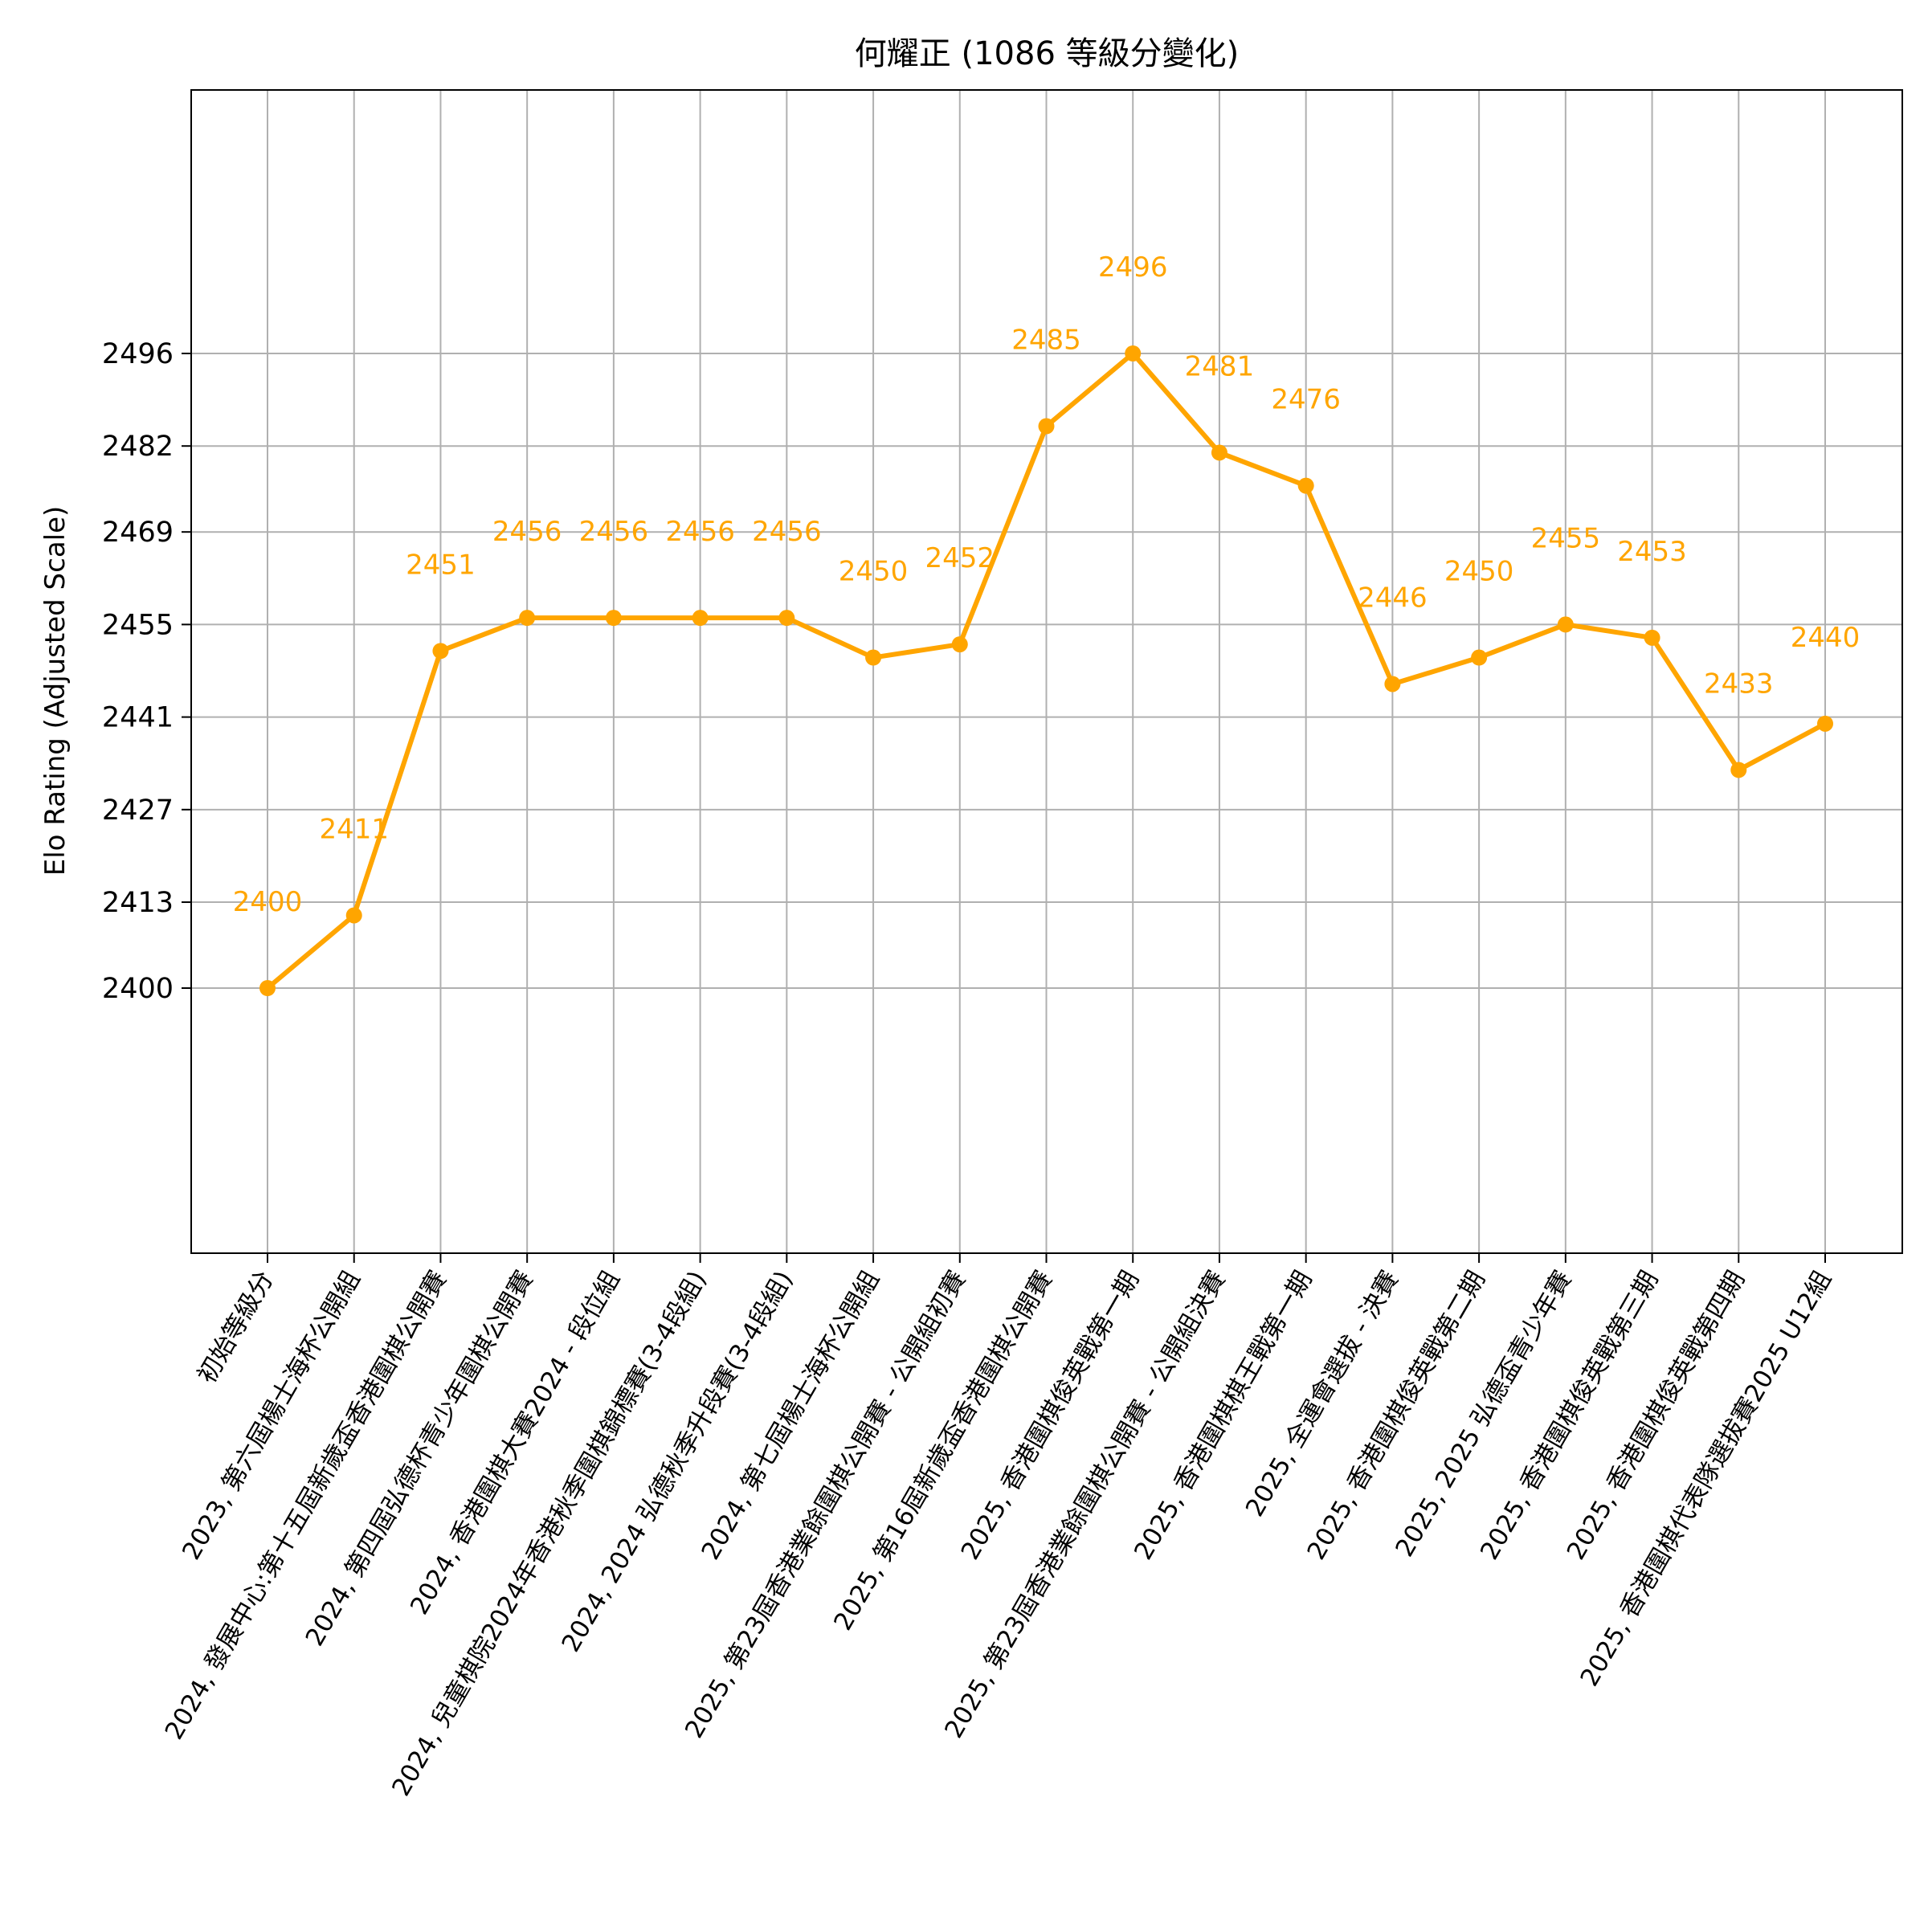  What do you see at coordinates (138, 811) in the screenshot?
I see `y-tick-label: 2427` at bounding box center [138, 811].